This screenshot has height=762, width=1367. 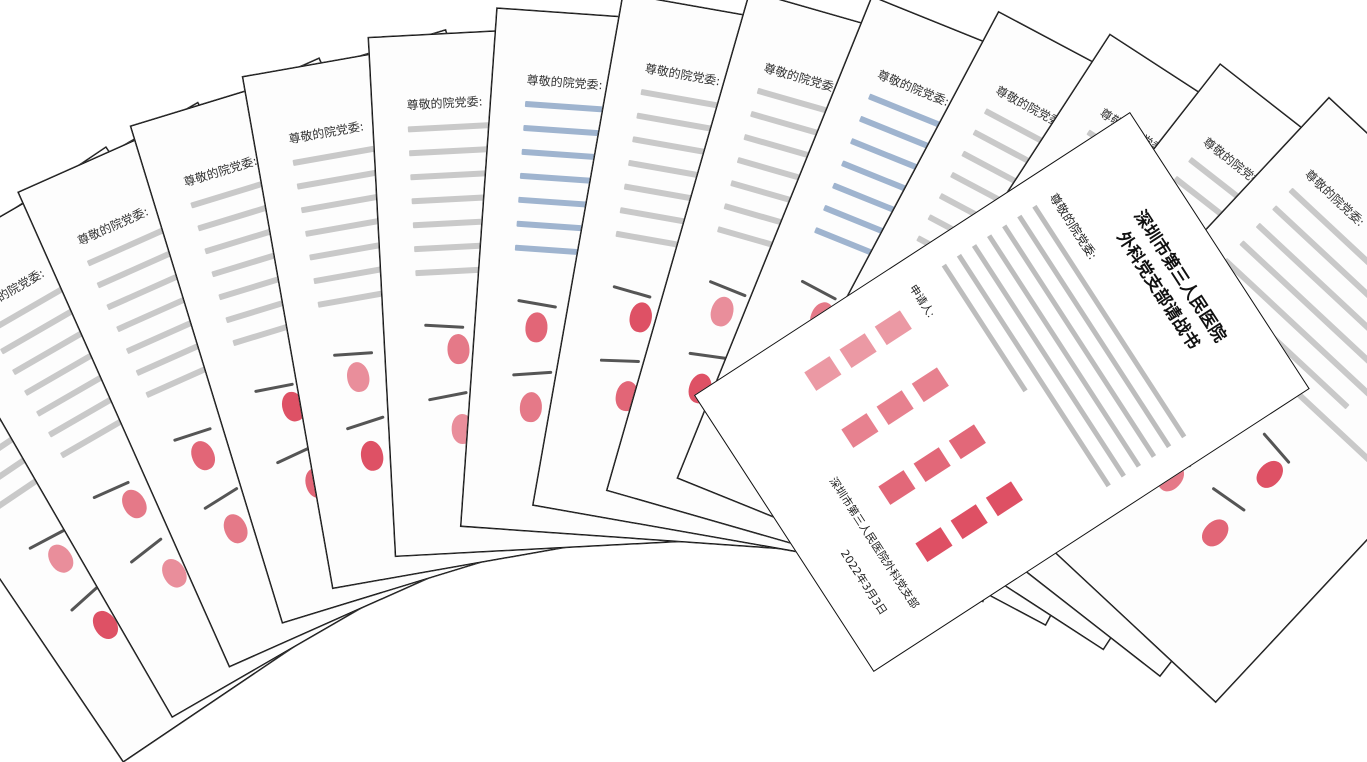 I want to click on applicant-label: 申请人:, so click(x=922, y=301).